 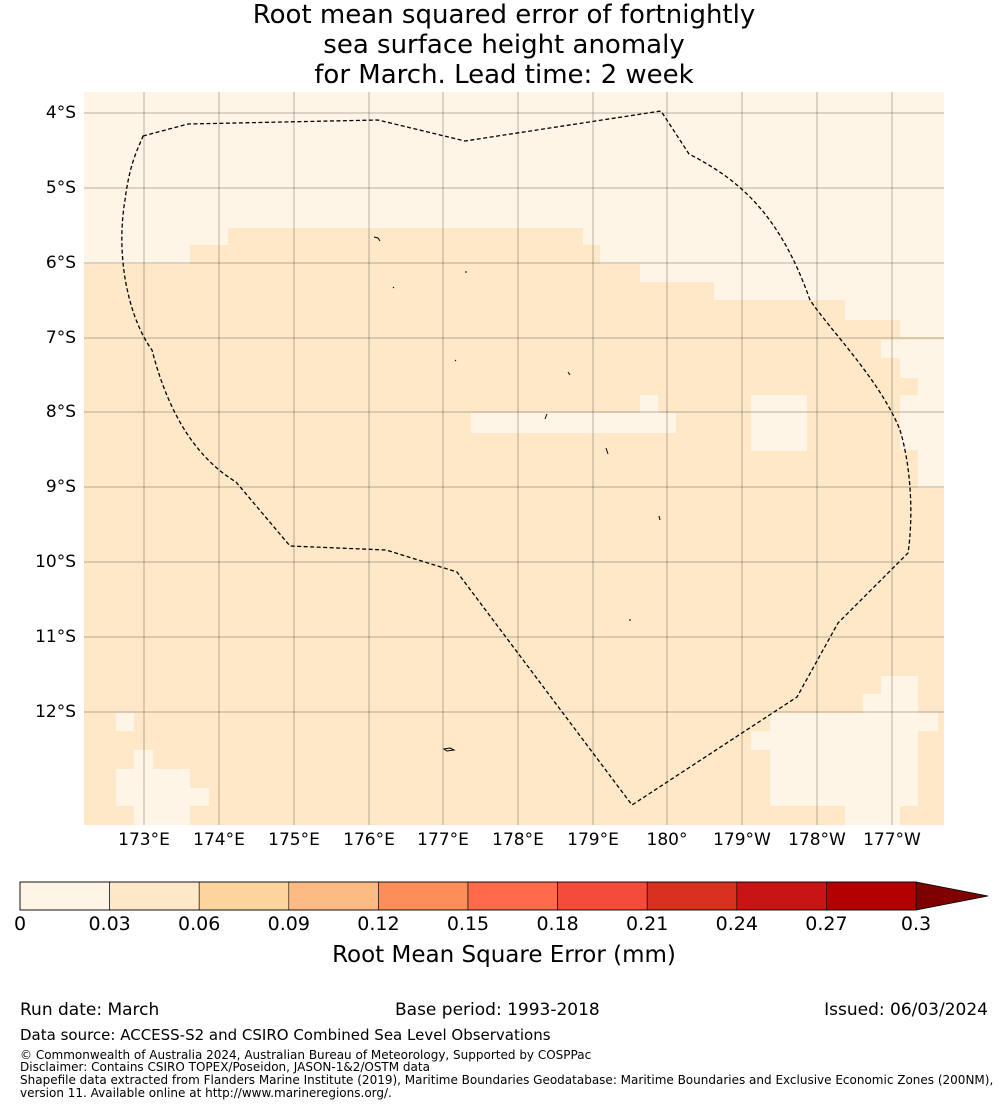 I want to click on lat-label: 9°S, so click(x=60, y=487).